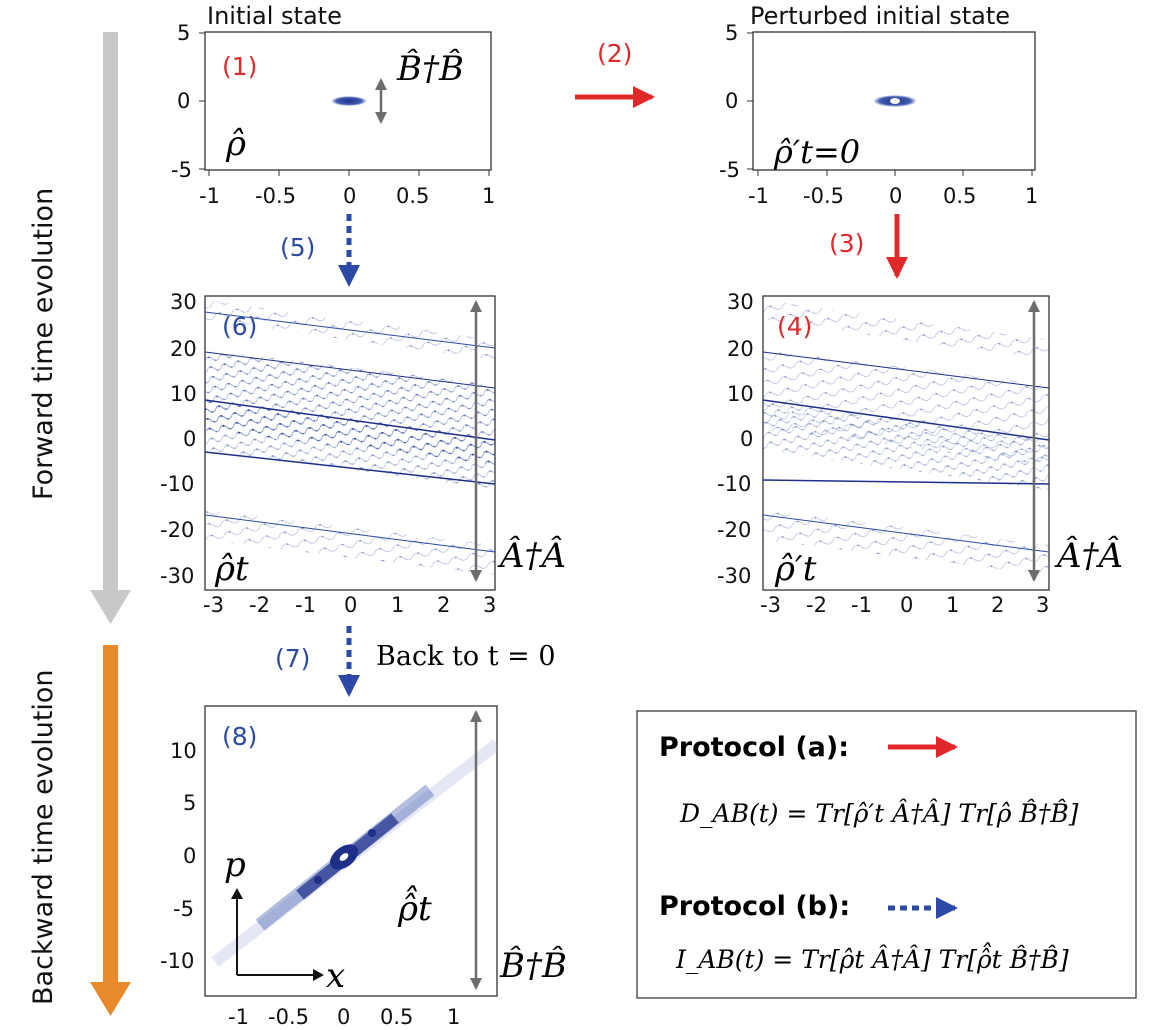 Image resolution: width=1160 pixels, height=1030 pixels. I want to click on panel8-x-ticks: -1 -0.5 0 0.5 1, so click(344, 1017).